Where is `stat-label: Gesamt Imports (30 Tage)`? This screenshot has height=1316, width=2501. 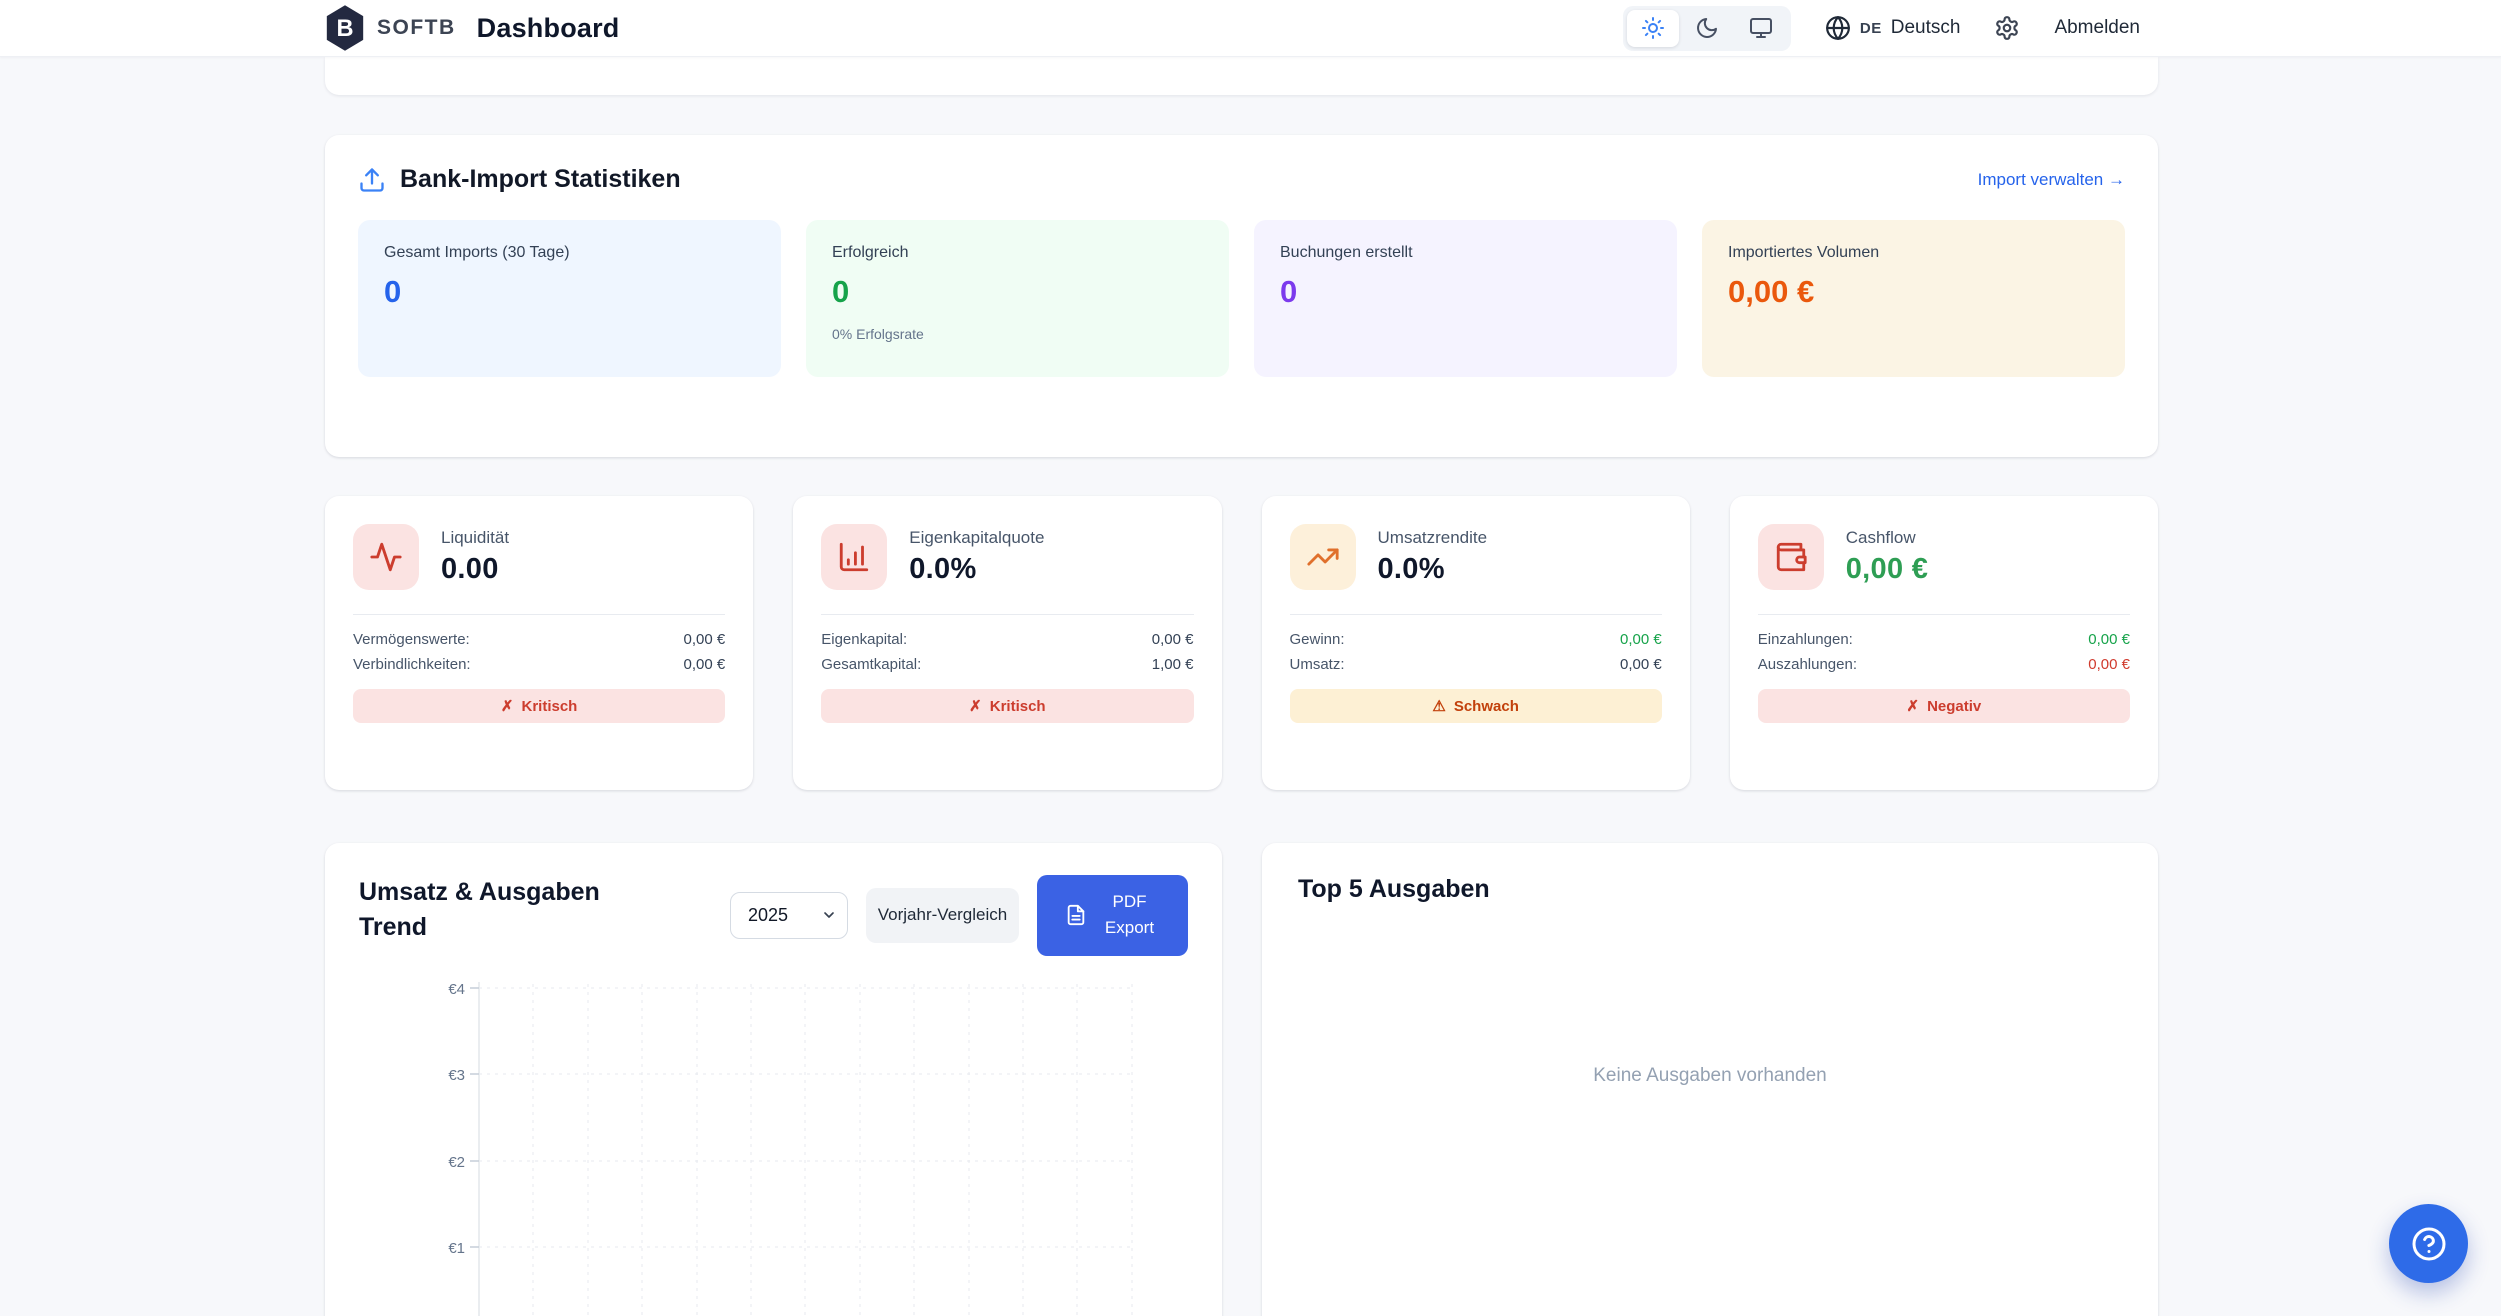
stat-label: Gesamt Imports (30 Tage) is located at coordinates (477, 252).